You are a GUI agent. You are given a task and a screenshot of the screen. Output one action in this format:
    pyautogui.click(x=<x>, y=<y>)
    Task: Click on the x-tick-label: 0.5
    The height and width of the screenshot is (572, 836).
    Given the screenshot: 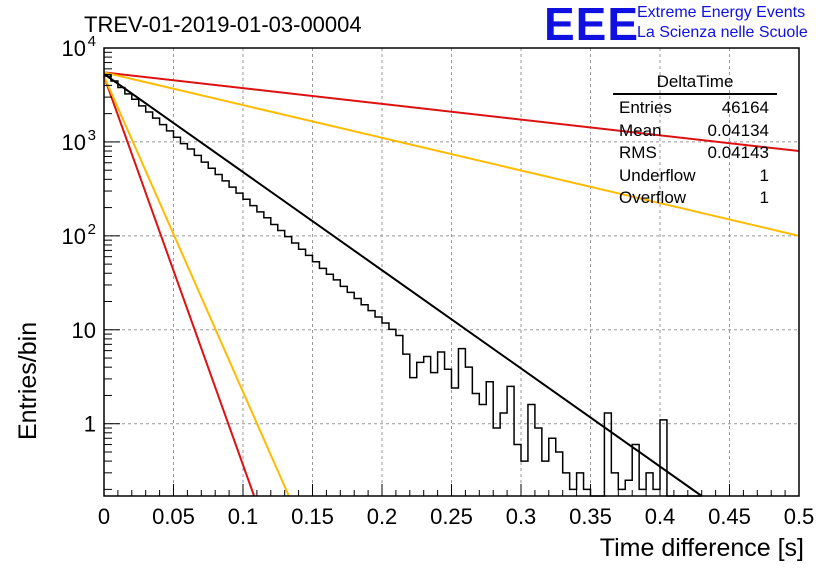 What is the action you would take?
    pyautogui.click(x=799, y=516)
    